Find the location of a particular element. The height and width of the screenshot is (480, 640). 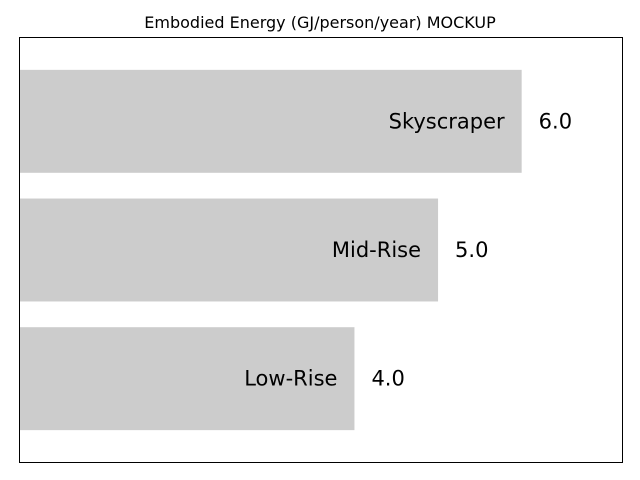

chart-title: Embodied Energy (GJ/person/year) MOCKUP is located at coordinates (320, 22).